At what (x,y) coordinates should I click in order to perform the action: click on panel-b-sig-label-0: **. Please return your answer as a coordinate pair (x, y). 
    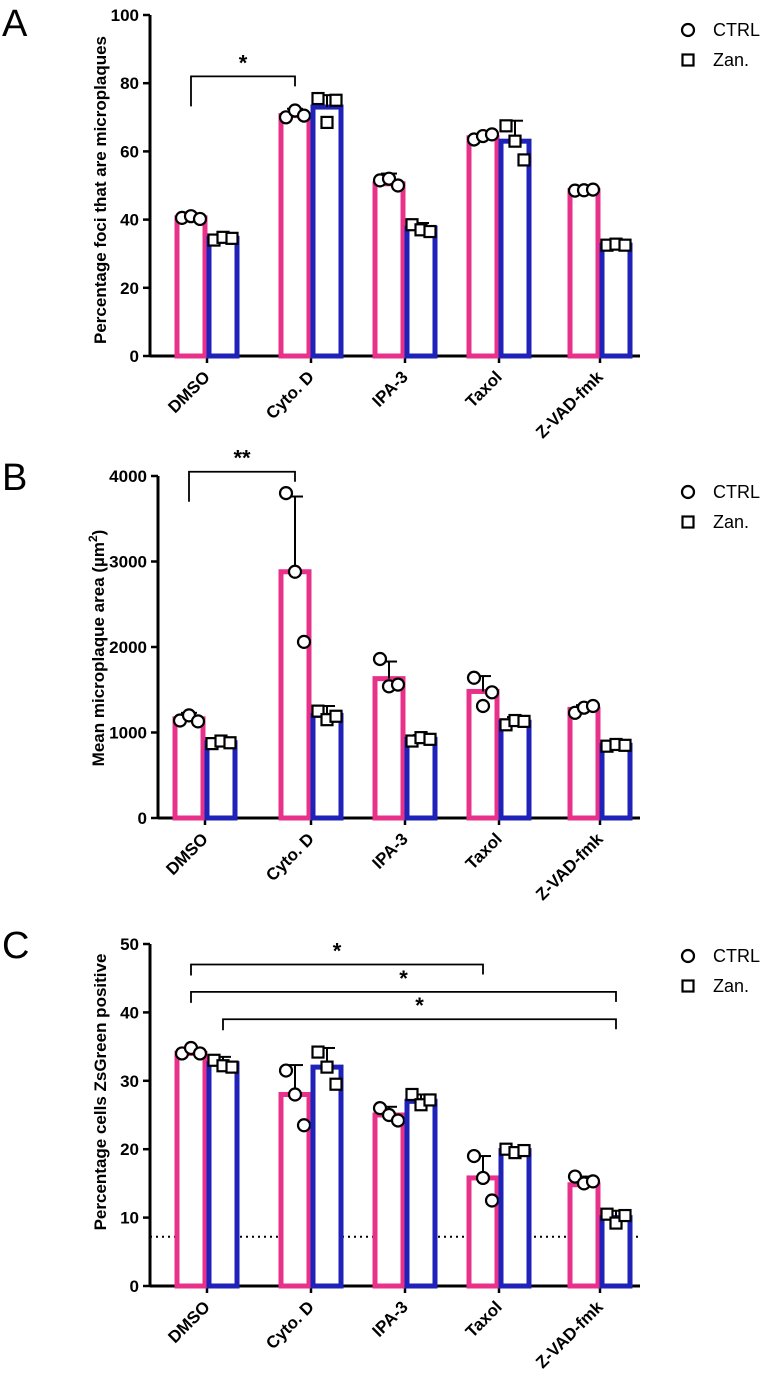
    Looking at the image, I should click on (242, 458).